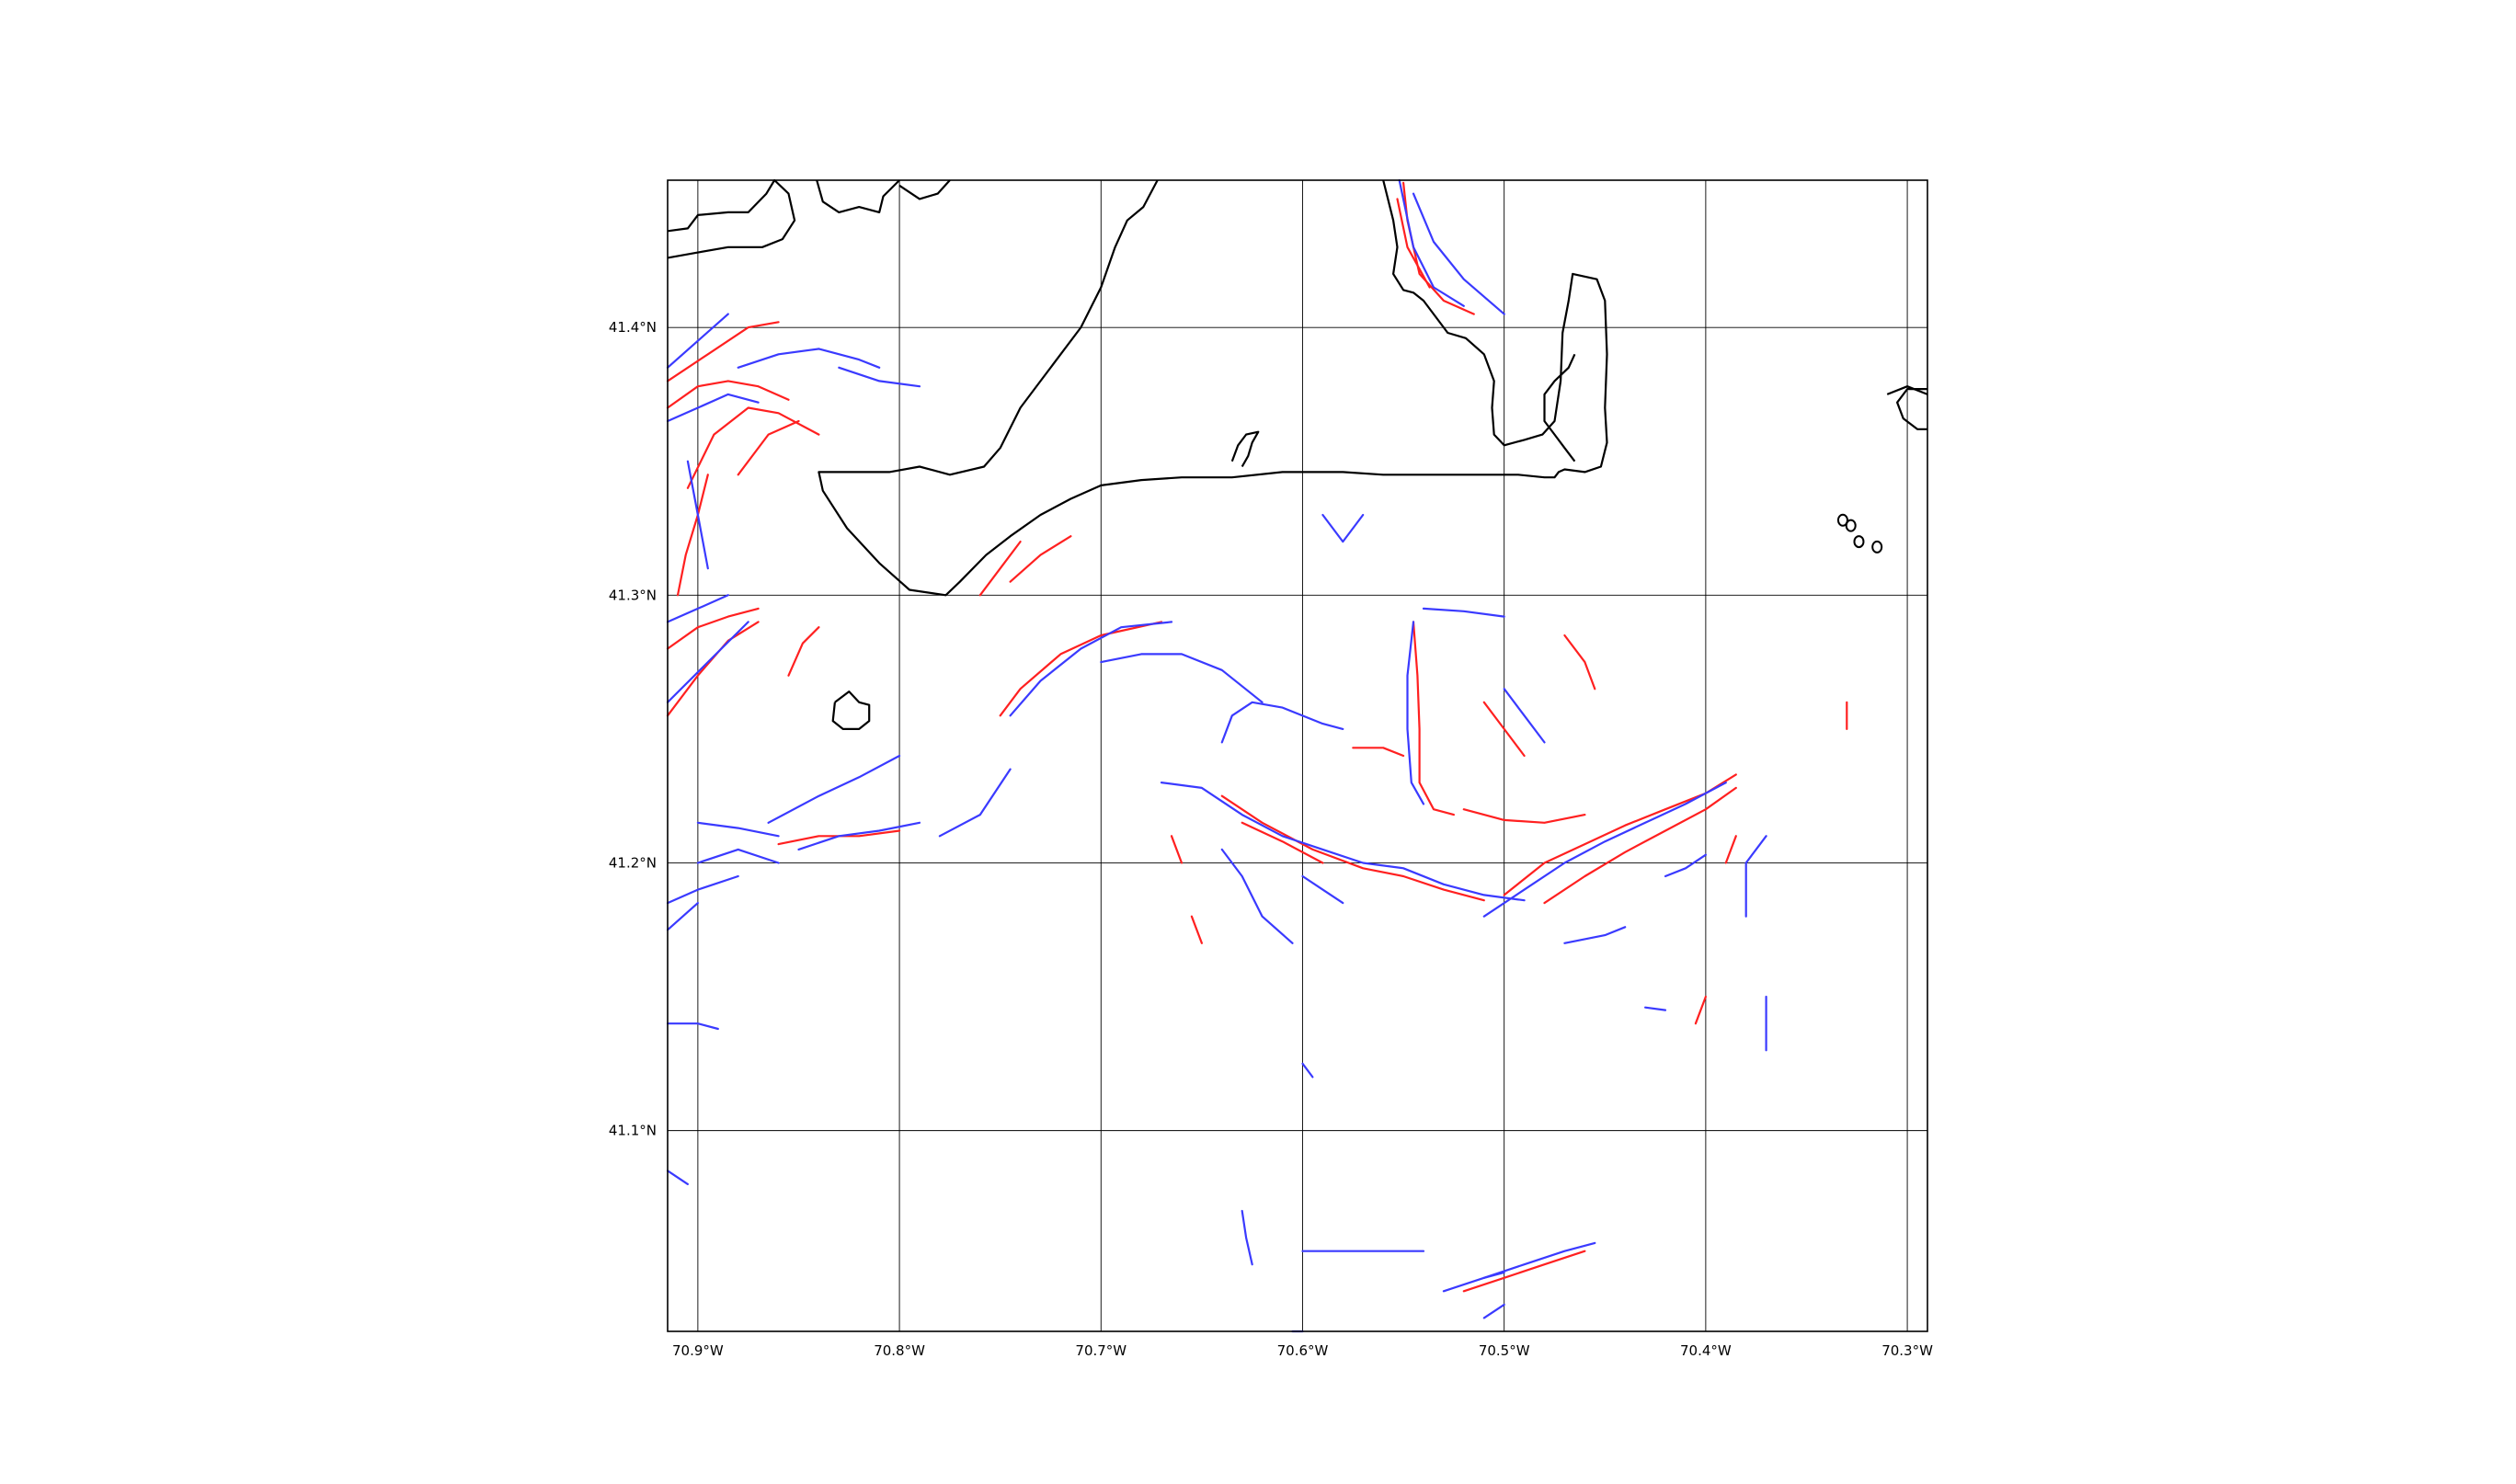 Image resolution: width=2516 pixels, height=1484 pixels. What do you see at coordinates (698, 1350) in the screenshot?
I see `lon-tick-label: 70.9°W` at bounding box center [698, 1350].